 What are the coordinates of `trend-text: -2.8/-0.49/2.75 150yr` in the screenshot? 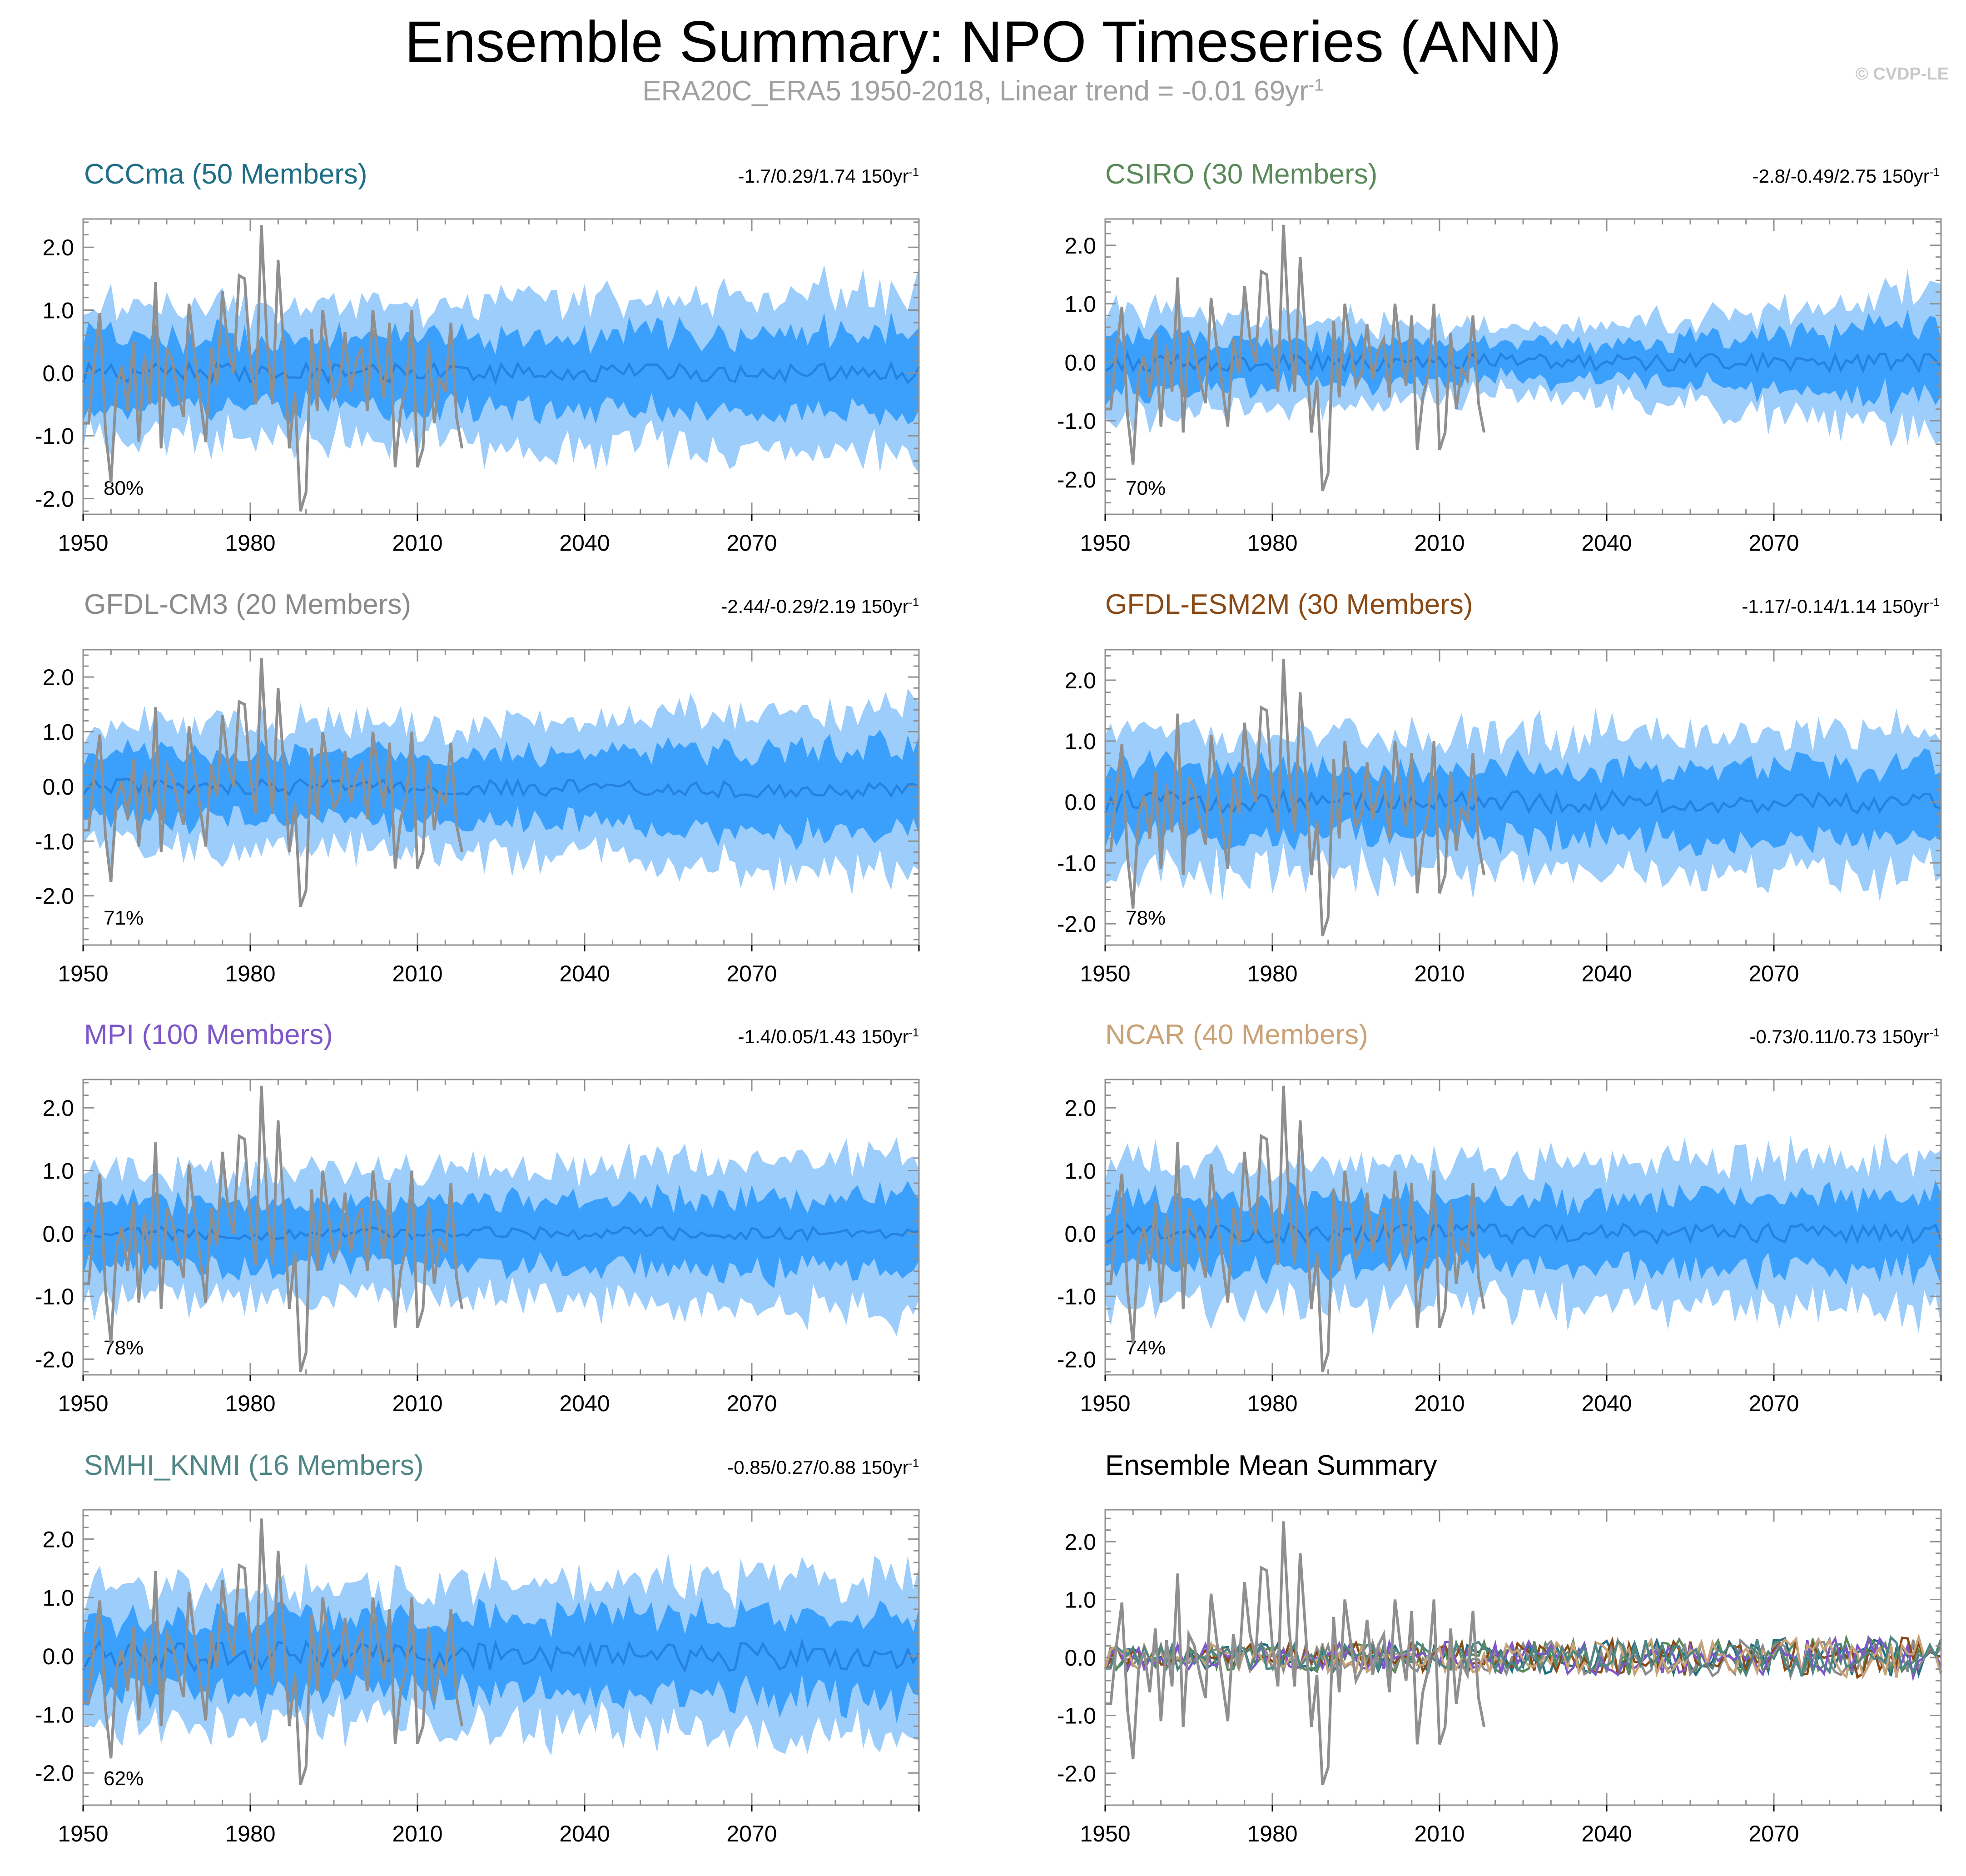 It's located at (1841, 176).